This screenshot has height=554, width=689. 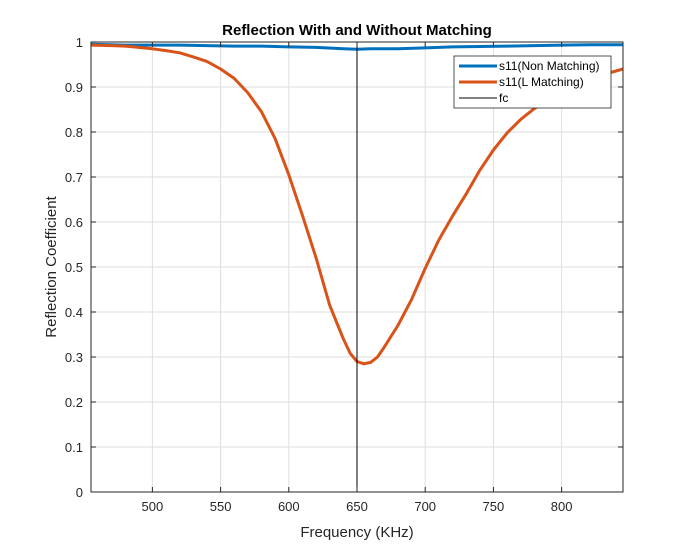 What do you see at coordinates (425, 506) in the screenshot?
I see `x-tick-label: 700` at bounding box center [425, 506].